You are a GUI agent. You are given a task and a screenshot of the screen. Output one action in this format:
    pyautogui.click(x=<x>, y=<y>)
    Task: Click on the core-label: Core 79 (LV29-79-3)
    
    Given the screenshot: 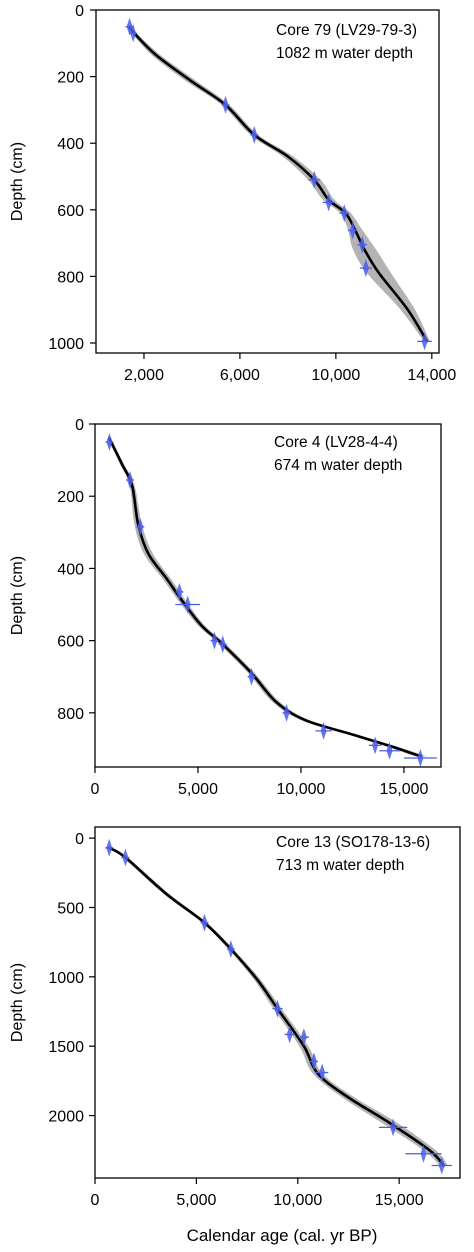 What is the action you would take?
    pyautogui.click(x=346, y=30)
    